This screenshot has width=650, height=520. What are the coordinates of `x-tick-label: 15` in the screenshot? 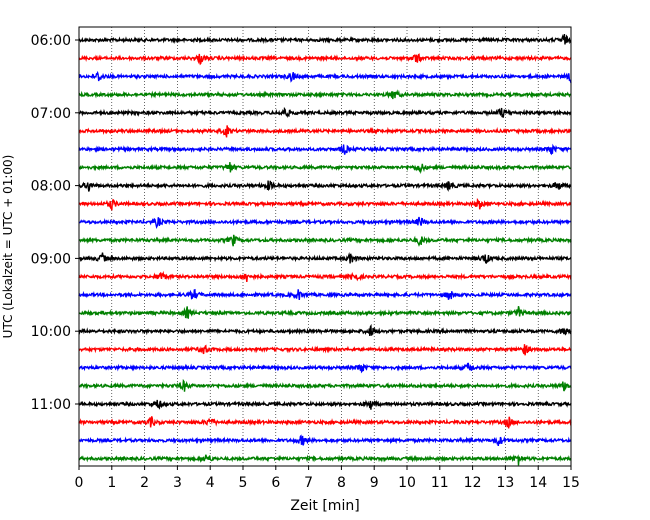 It's located at (571, 483).